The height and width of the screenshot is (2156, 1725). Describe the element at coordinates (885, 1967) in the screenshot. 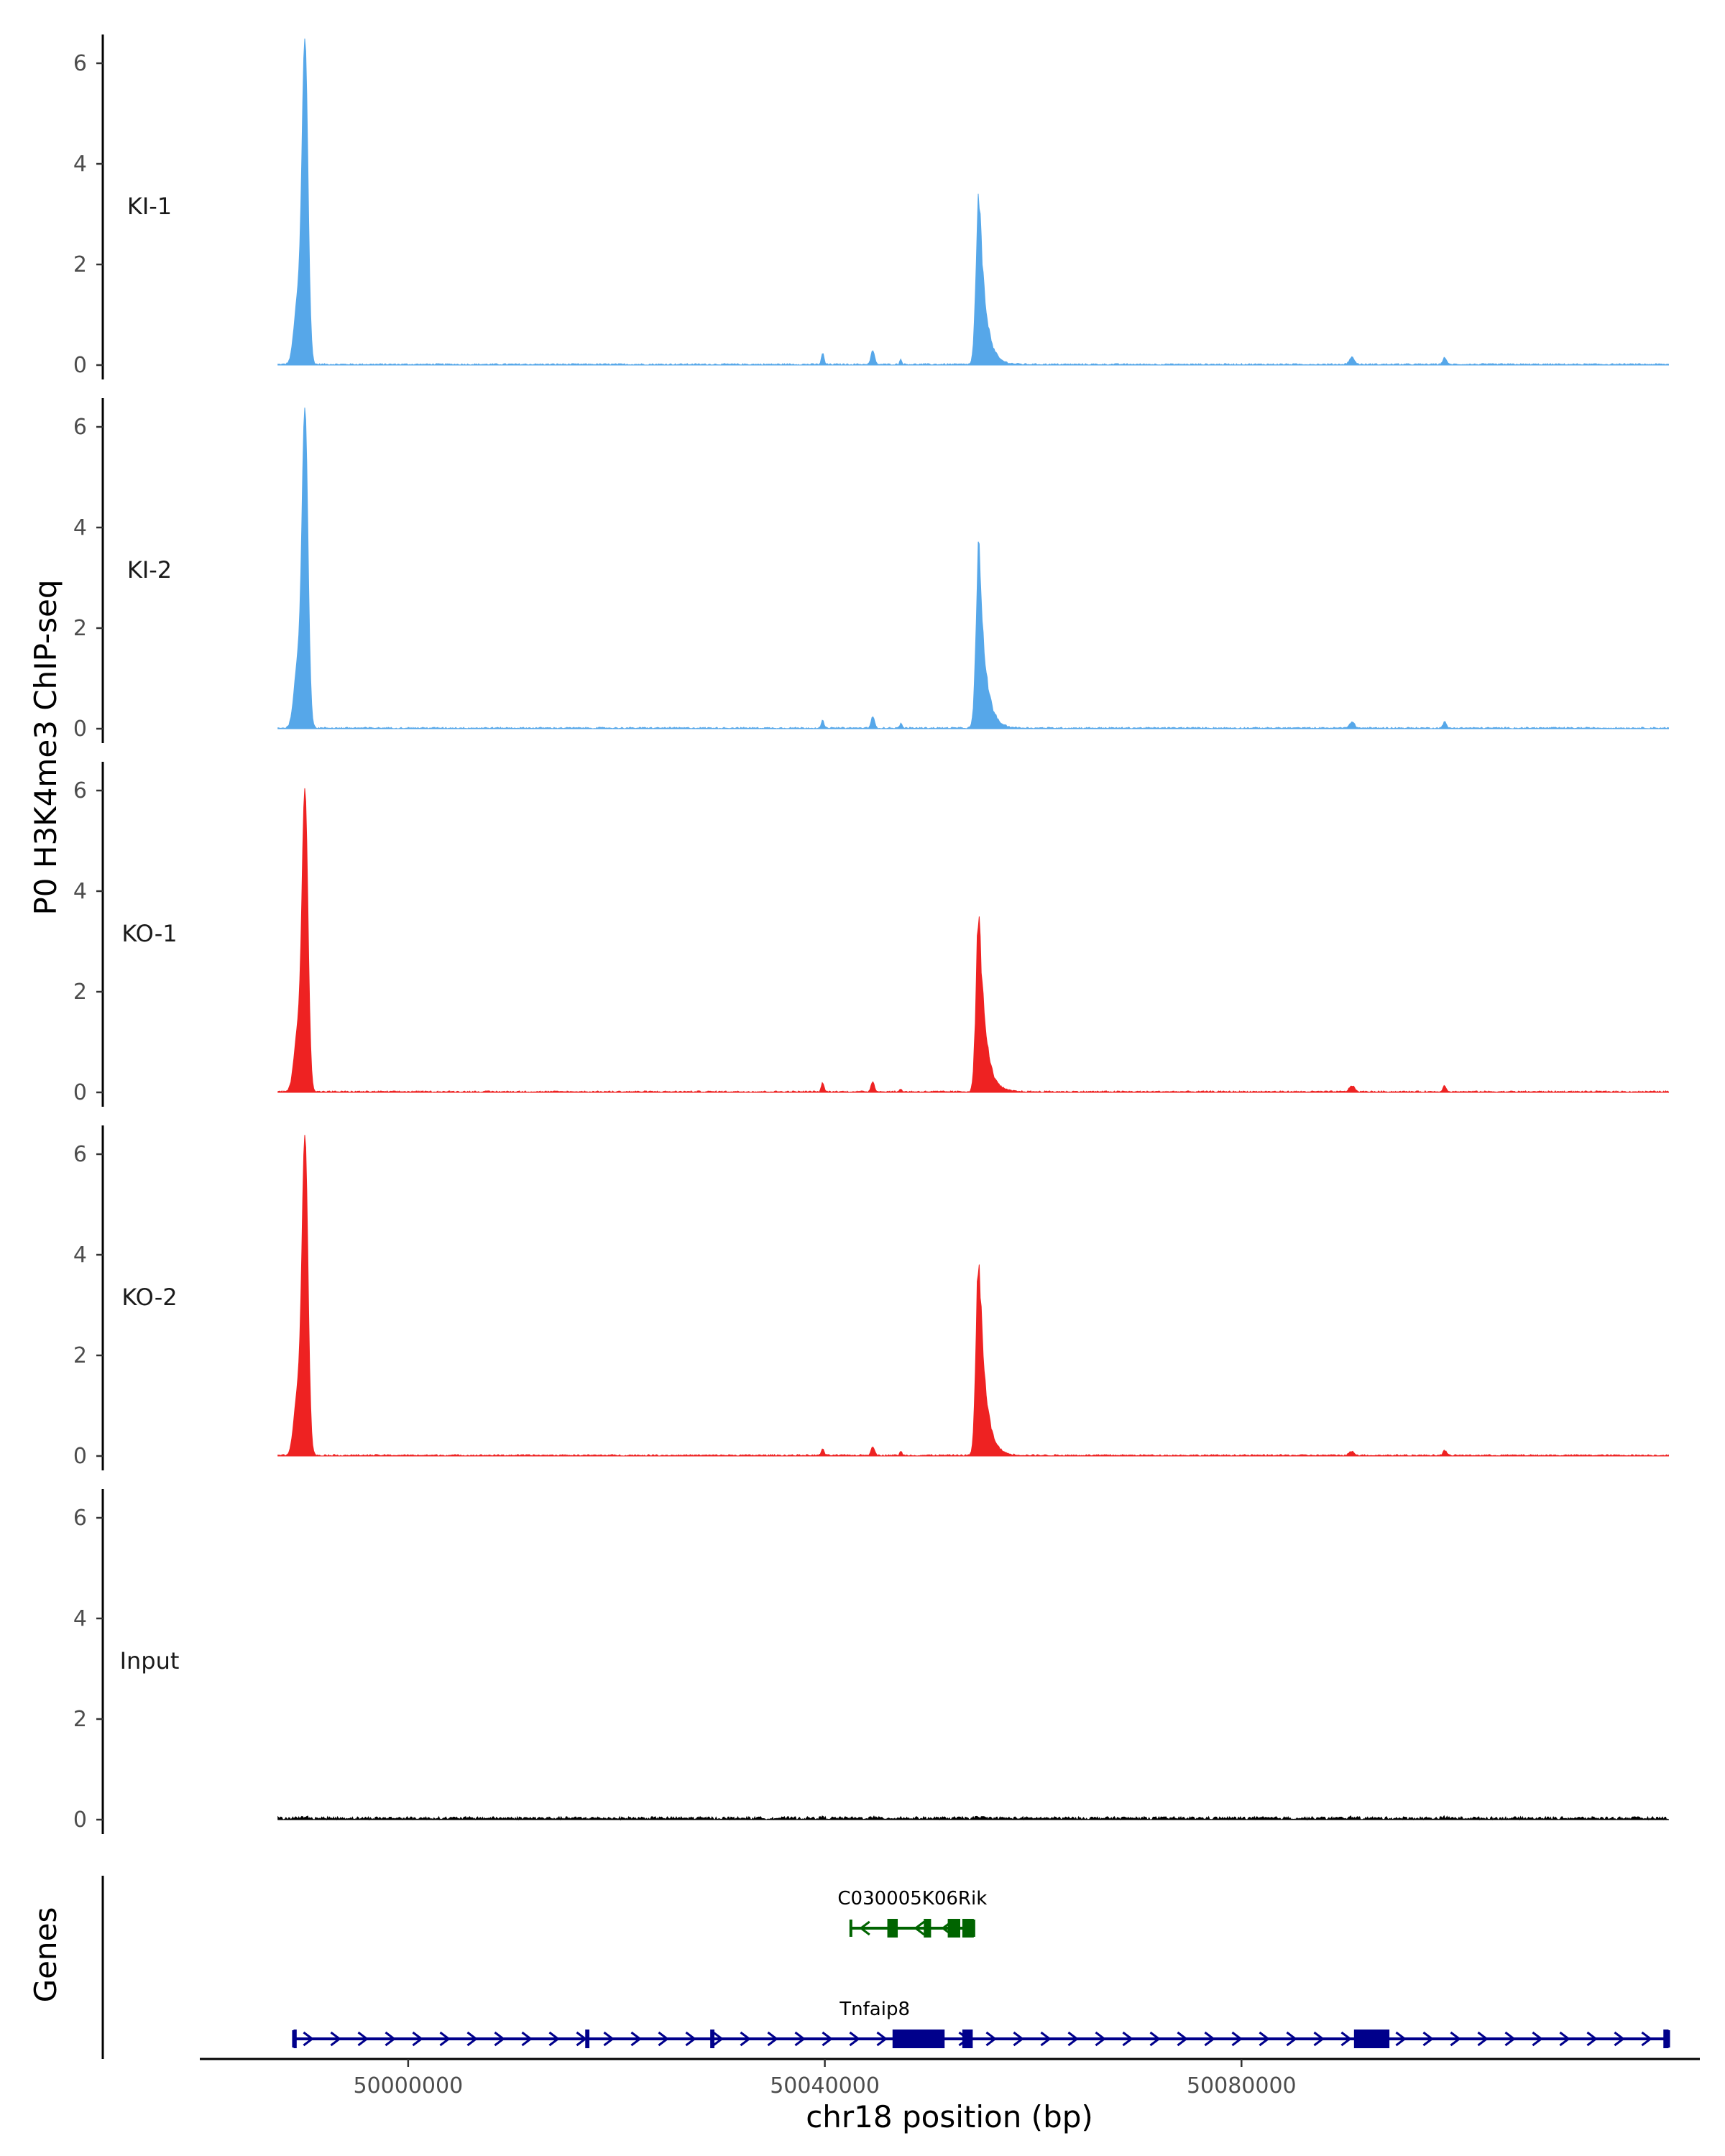

I see `genes-panel: C030005K06Rik Tnfaip8` at that location.